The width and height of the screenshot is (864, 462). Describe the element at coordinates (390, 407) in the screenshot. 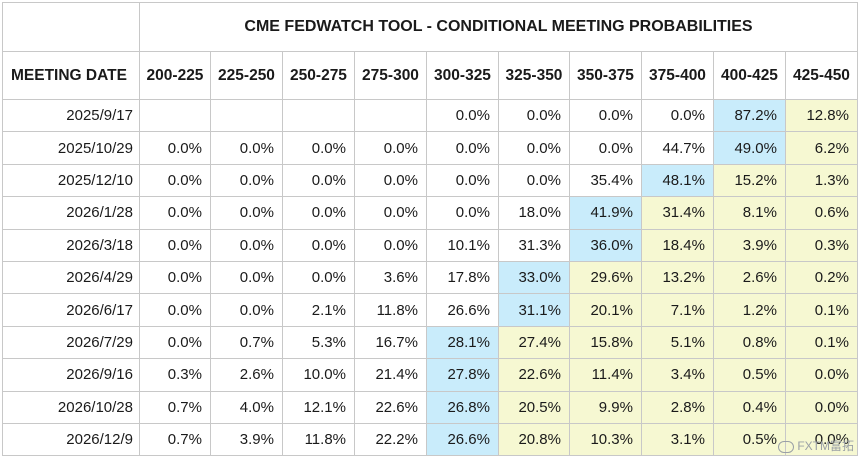

I see `probability-cell: 22.6%` at that location.